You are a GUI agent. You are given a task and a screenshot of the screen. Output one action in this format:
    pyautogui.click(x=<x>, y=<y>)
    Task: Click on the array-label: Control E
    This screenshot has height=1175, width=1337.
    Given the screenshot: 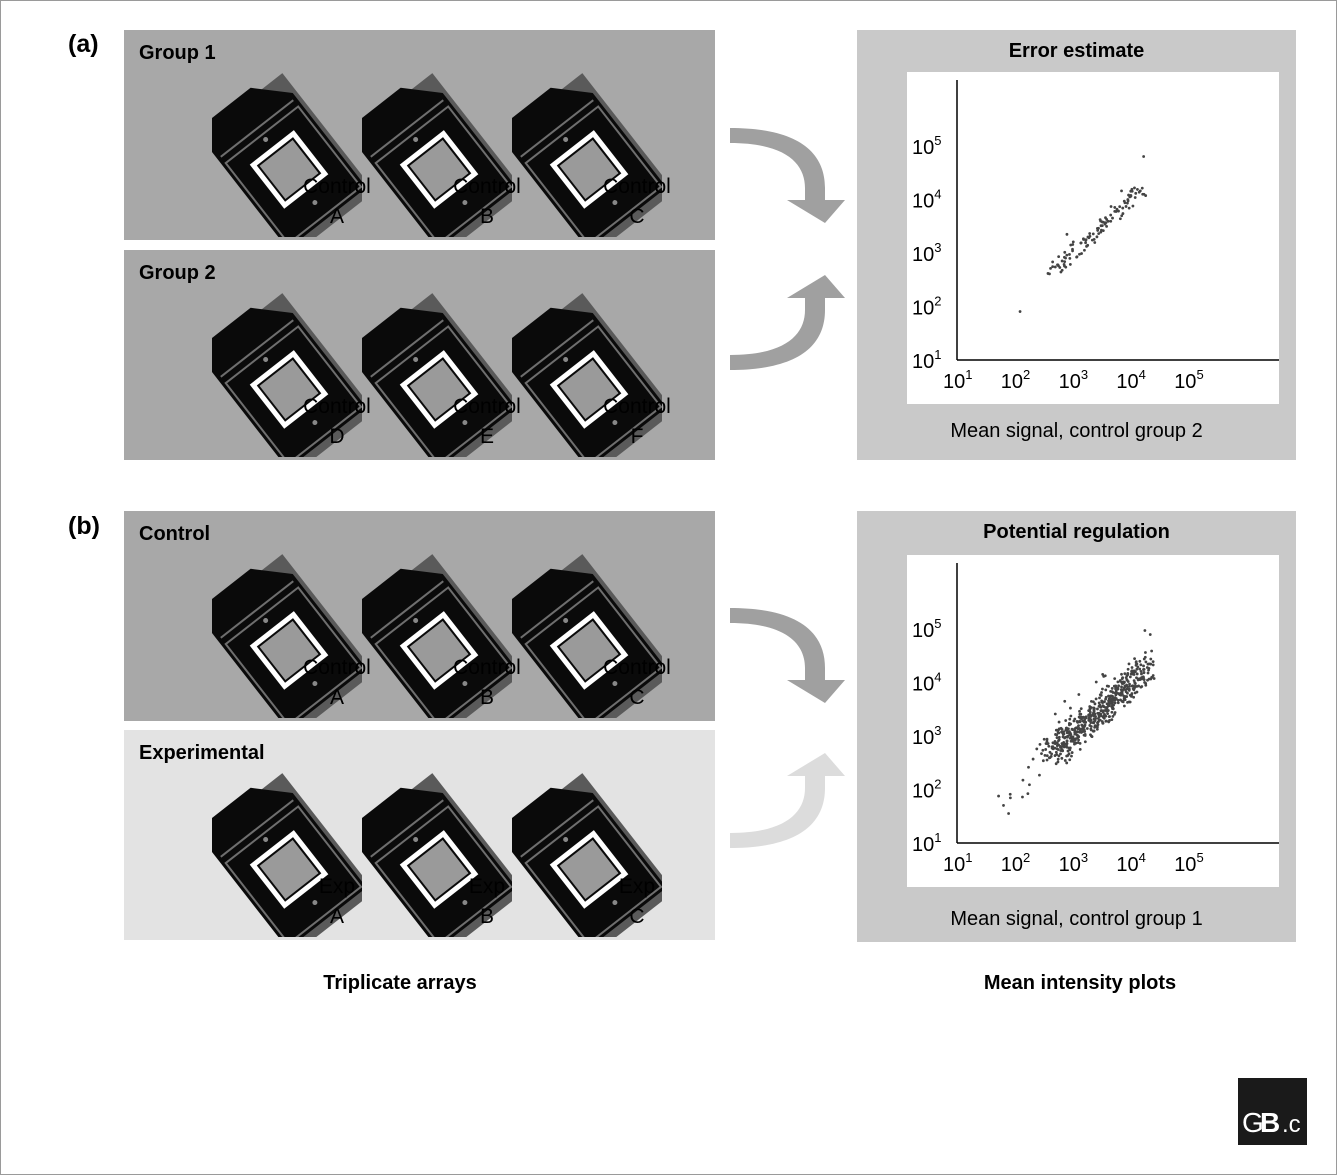 What is the action you would take?
    pyautogui.click(x=487, y=422)
    